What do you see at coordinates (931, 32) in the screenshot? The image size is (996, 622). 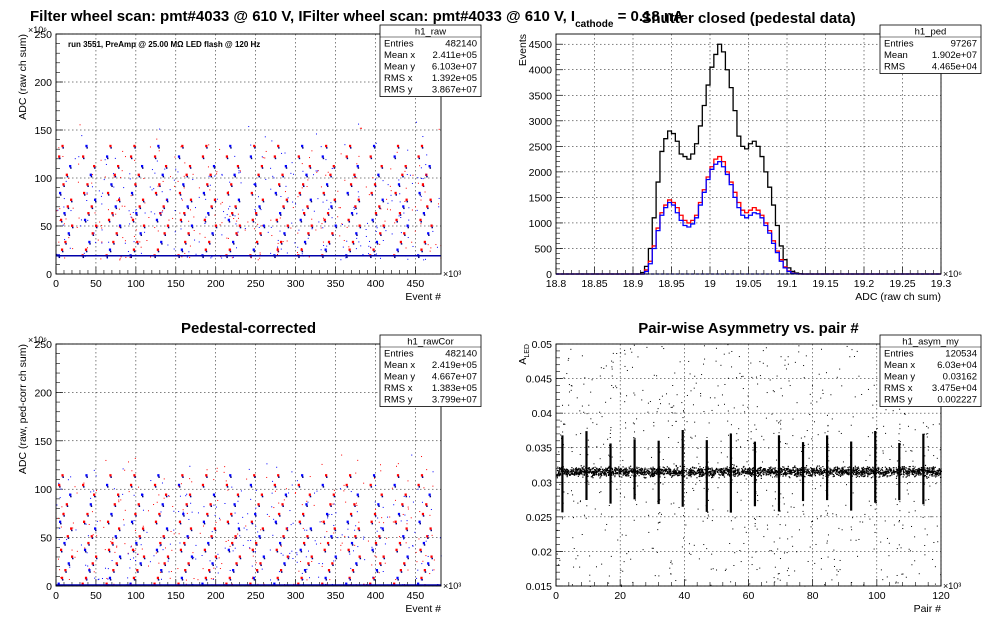 I see `stats-histogram-name: h1_ped` at bounding box center [931, 32].